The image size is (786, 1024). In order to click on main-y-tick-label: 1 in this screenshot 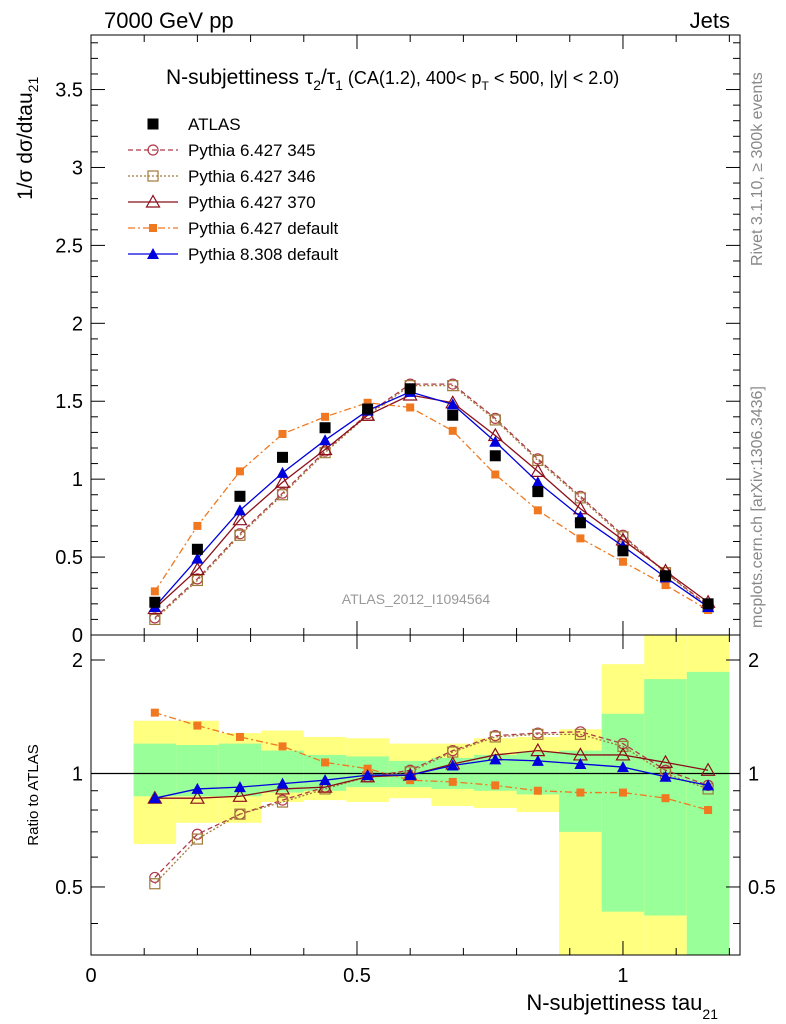, I will do `click(77, 480)`.